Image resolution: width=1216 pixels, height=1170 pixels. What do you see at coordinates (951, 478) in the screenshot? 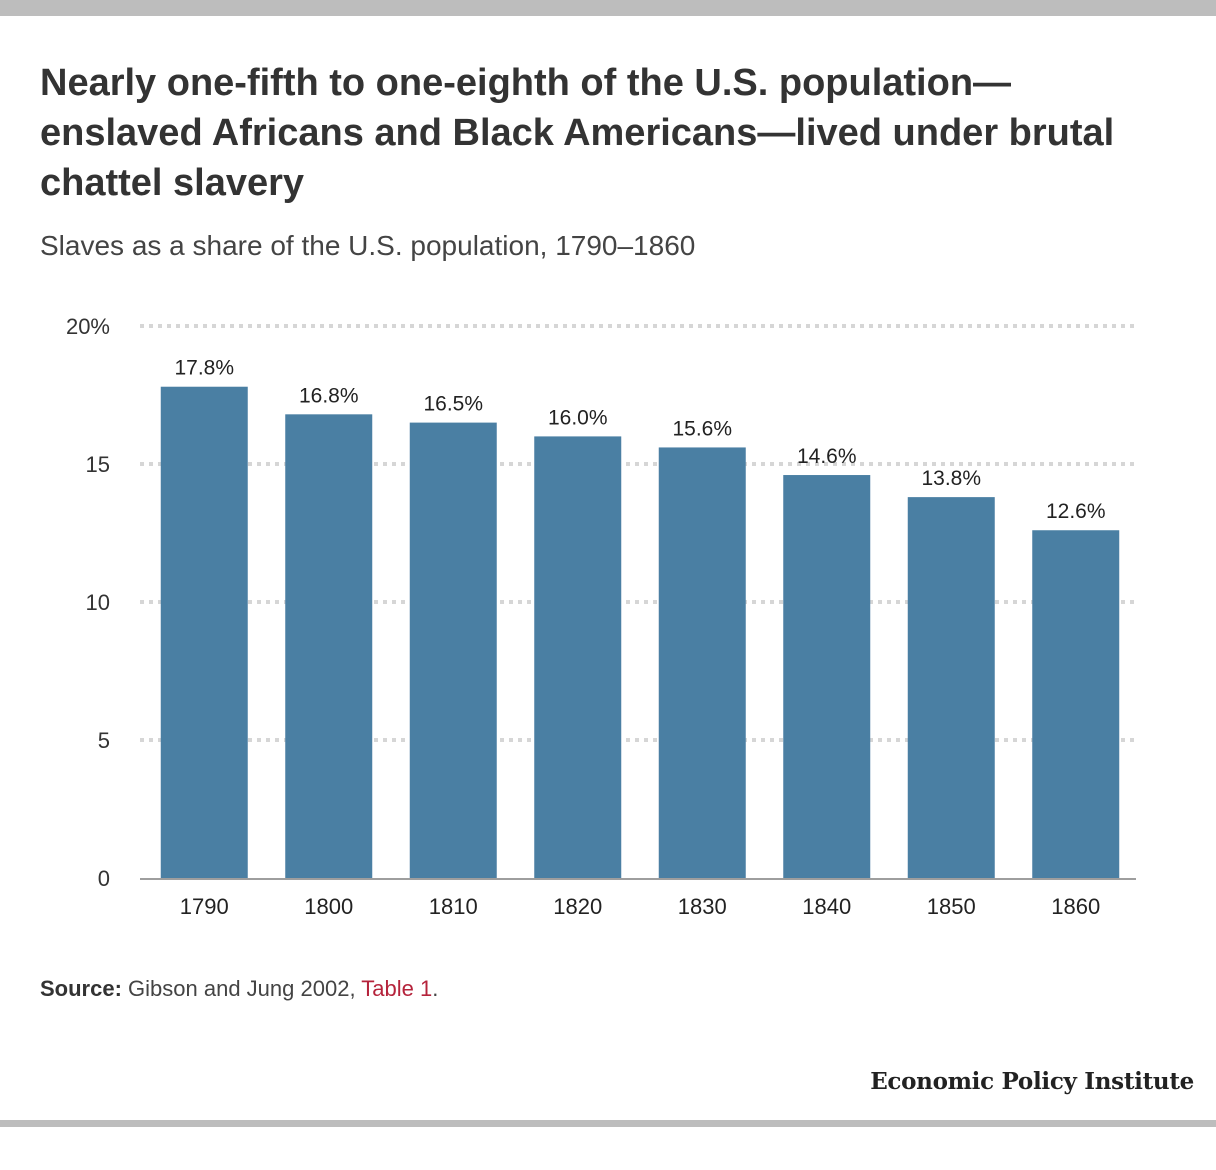
I see `data-label: 13.8%` at bounding box center [951, 478].